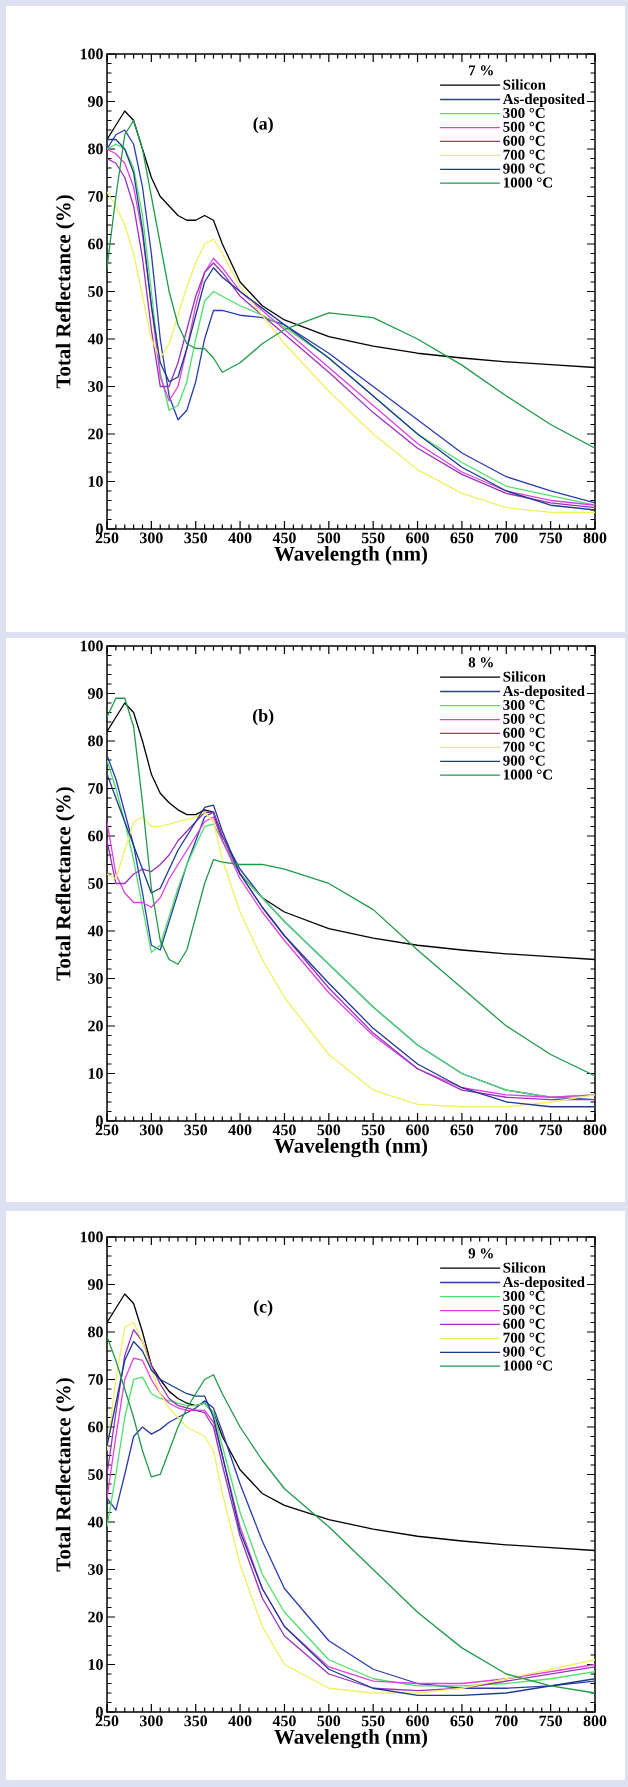 This screenshot has height=1787, width=628. Describe the element at coordinates (480, 662) in the screenshot. I see `legend-title: 8 %` at that location.